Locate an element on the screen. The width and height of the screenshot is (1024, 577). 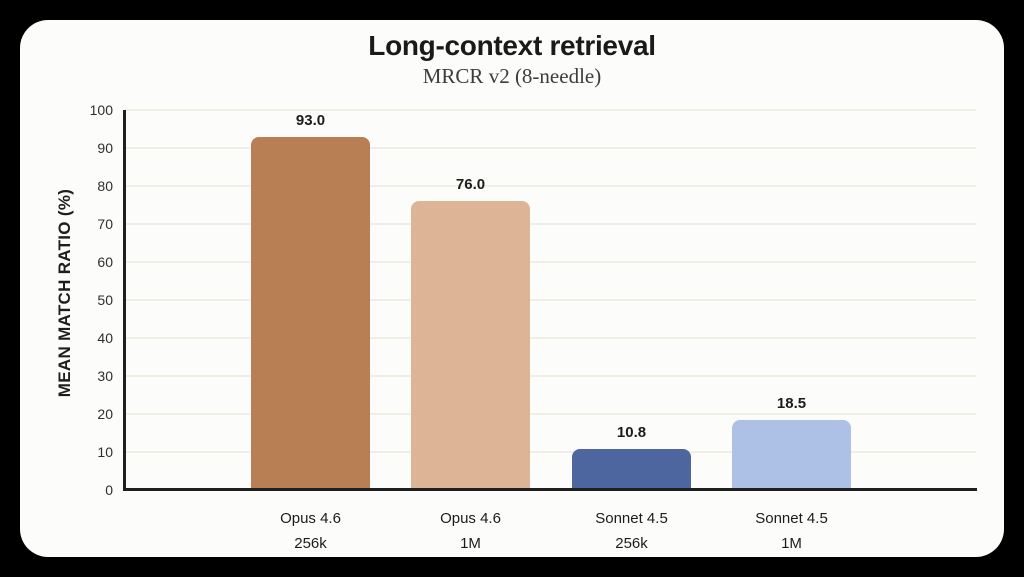
bar-opus-4-6-1m is located at coordinates (470, 345).